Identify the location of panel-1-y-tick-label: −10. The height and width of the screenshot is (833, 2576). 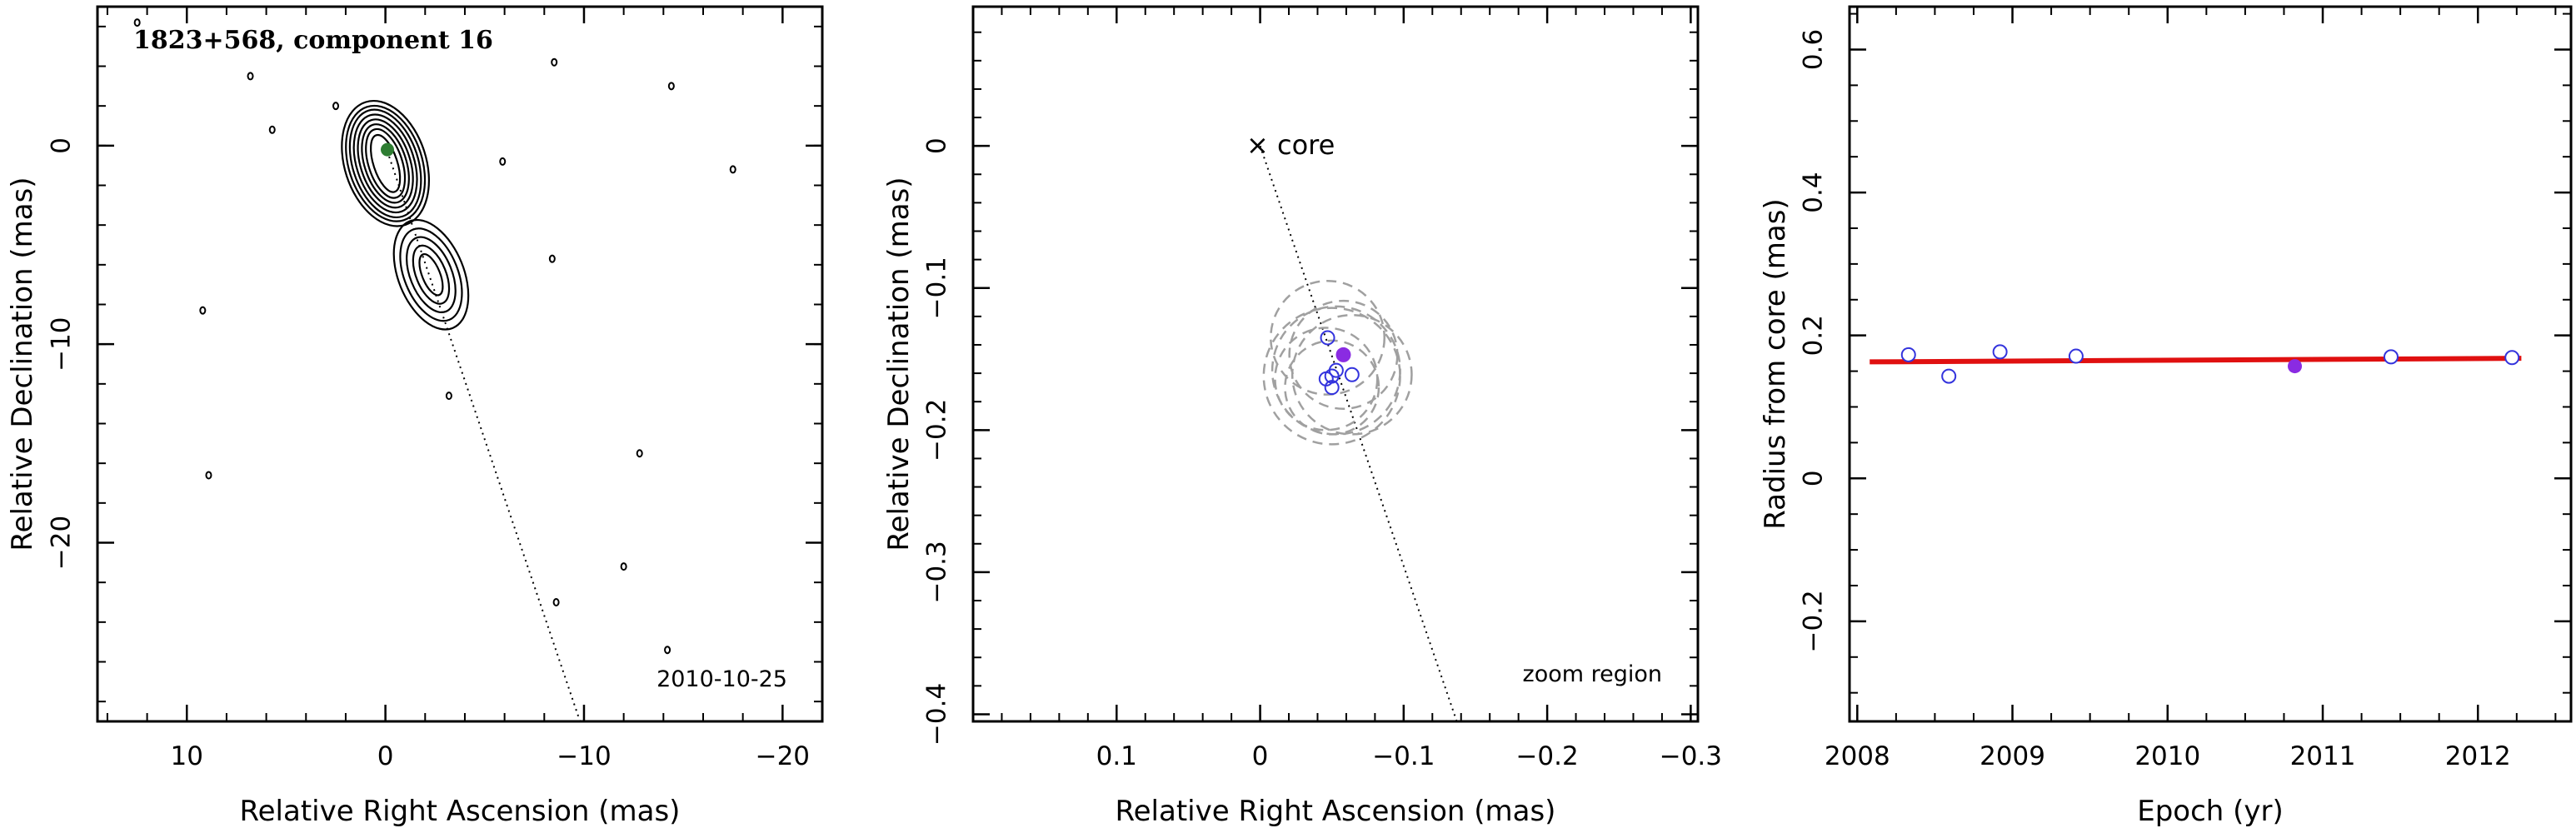
(62, 344).